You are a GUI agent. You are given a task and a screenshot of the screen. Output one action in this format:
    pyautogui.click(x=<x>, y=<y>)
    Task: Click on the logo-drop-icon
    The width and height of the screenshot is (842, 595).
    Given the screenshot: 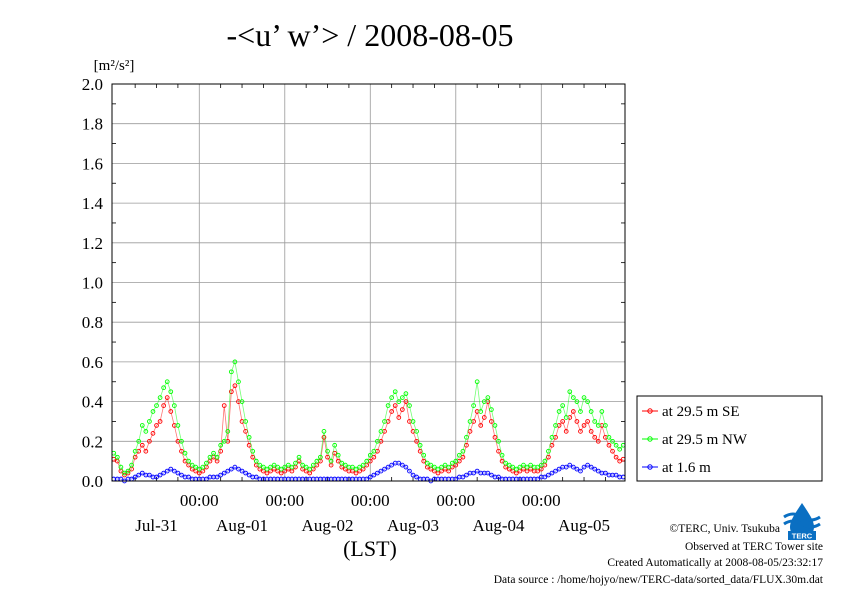 What is the action you would take?
    pyautogui.click(x=802, y=521)
    